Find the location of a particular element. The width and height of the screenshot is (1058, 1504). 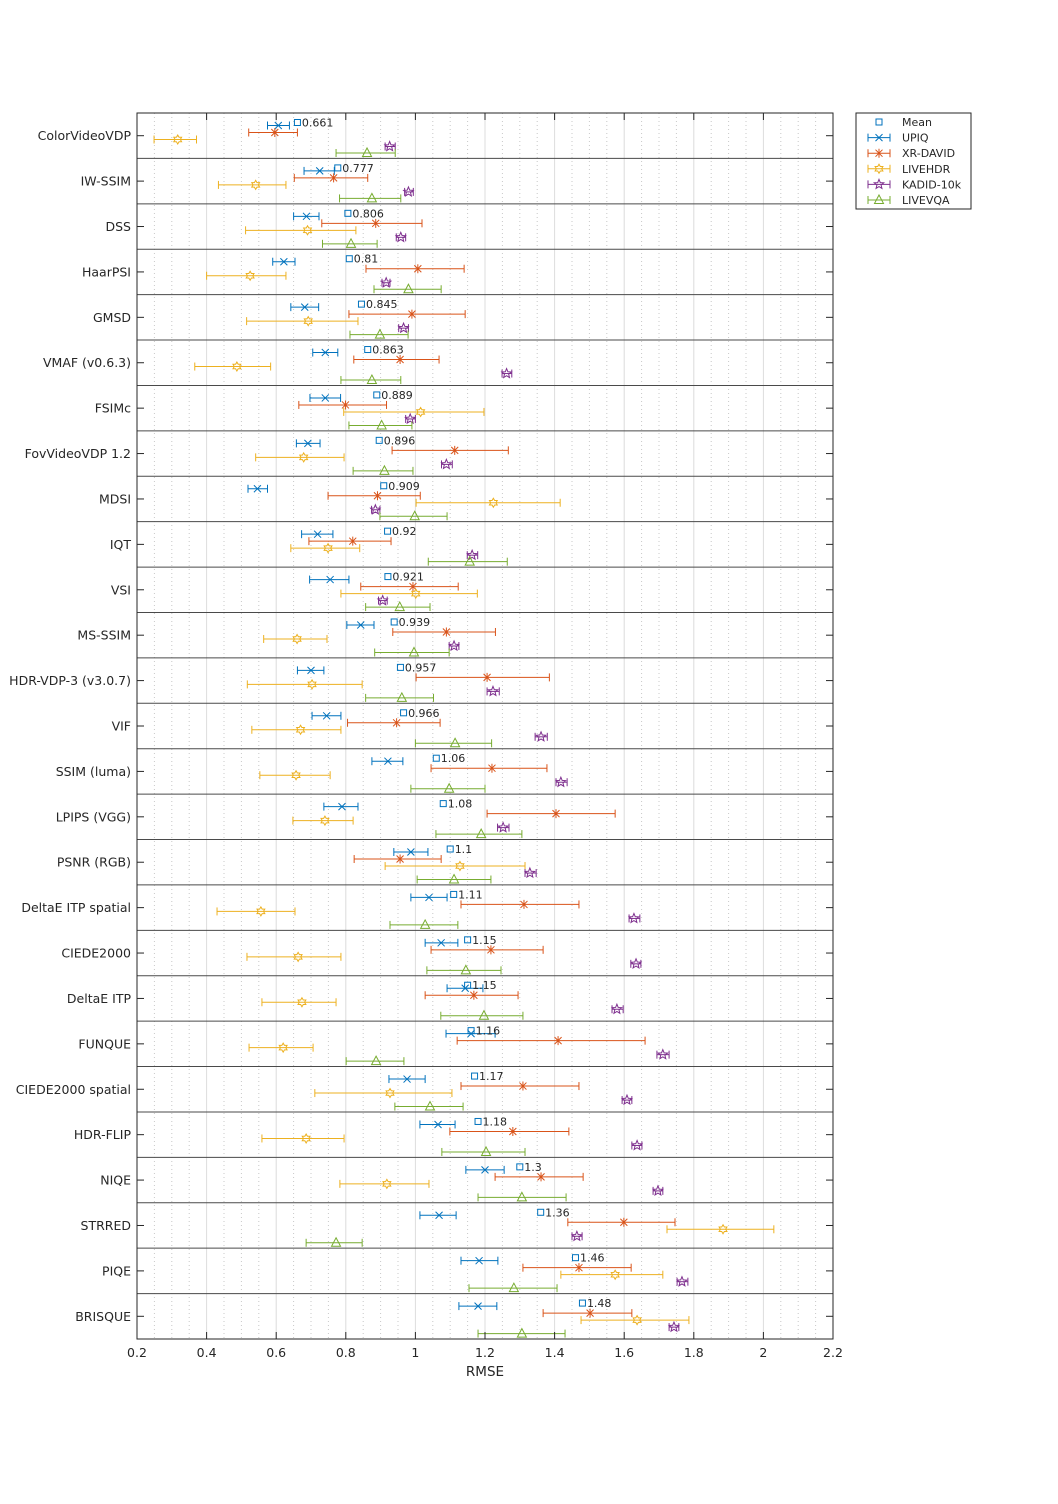

y-tick-label: HDR-FLIP is located at coordinates (103, 1134).